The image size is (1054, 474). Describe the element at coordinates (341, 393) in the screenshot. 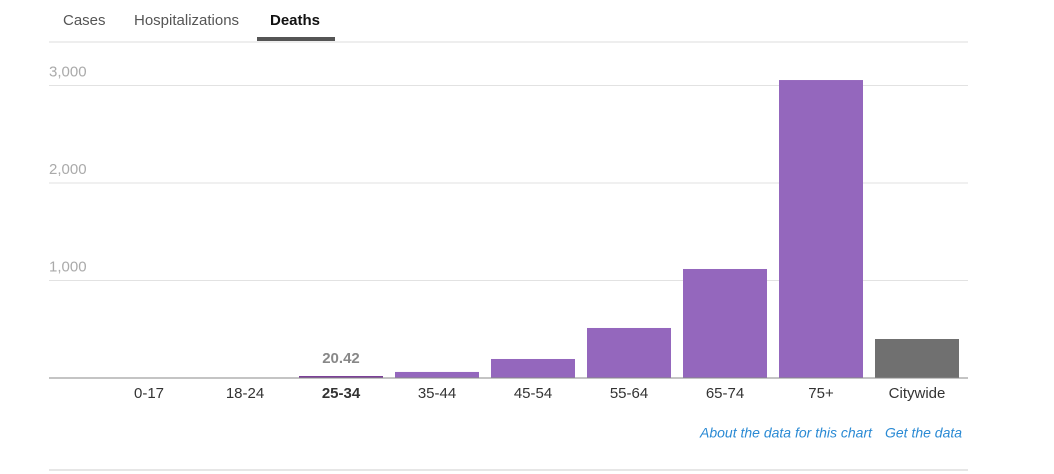

I see `x-tick-label: 25-34` at that location.